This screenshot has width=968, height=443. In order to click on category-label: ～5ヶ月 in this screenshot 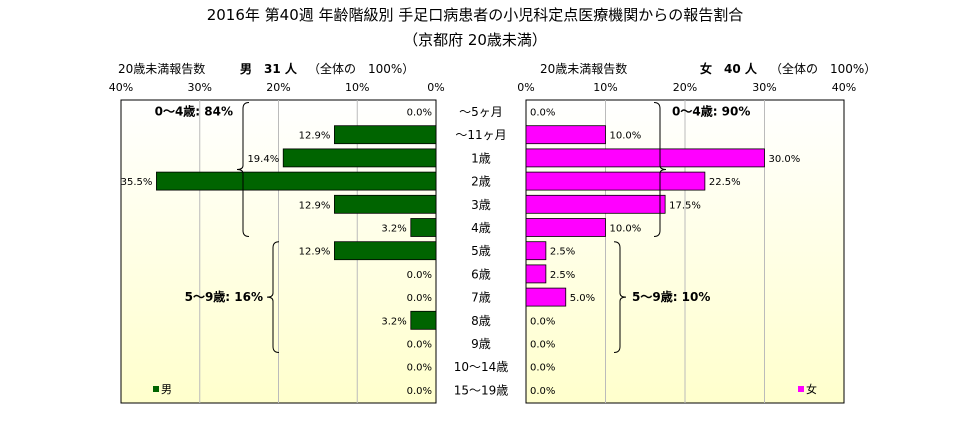, I will do `click(481, 112)`.